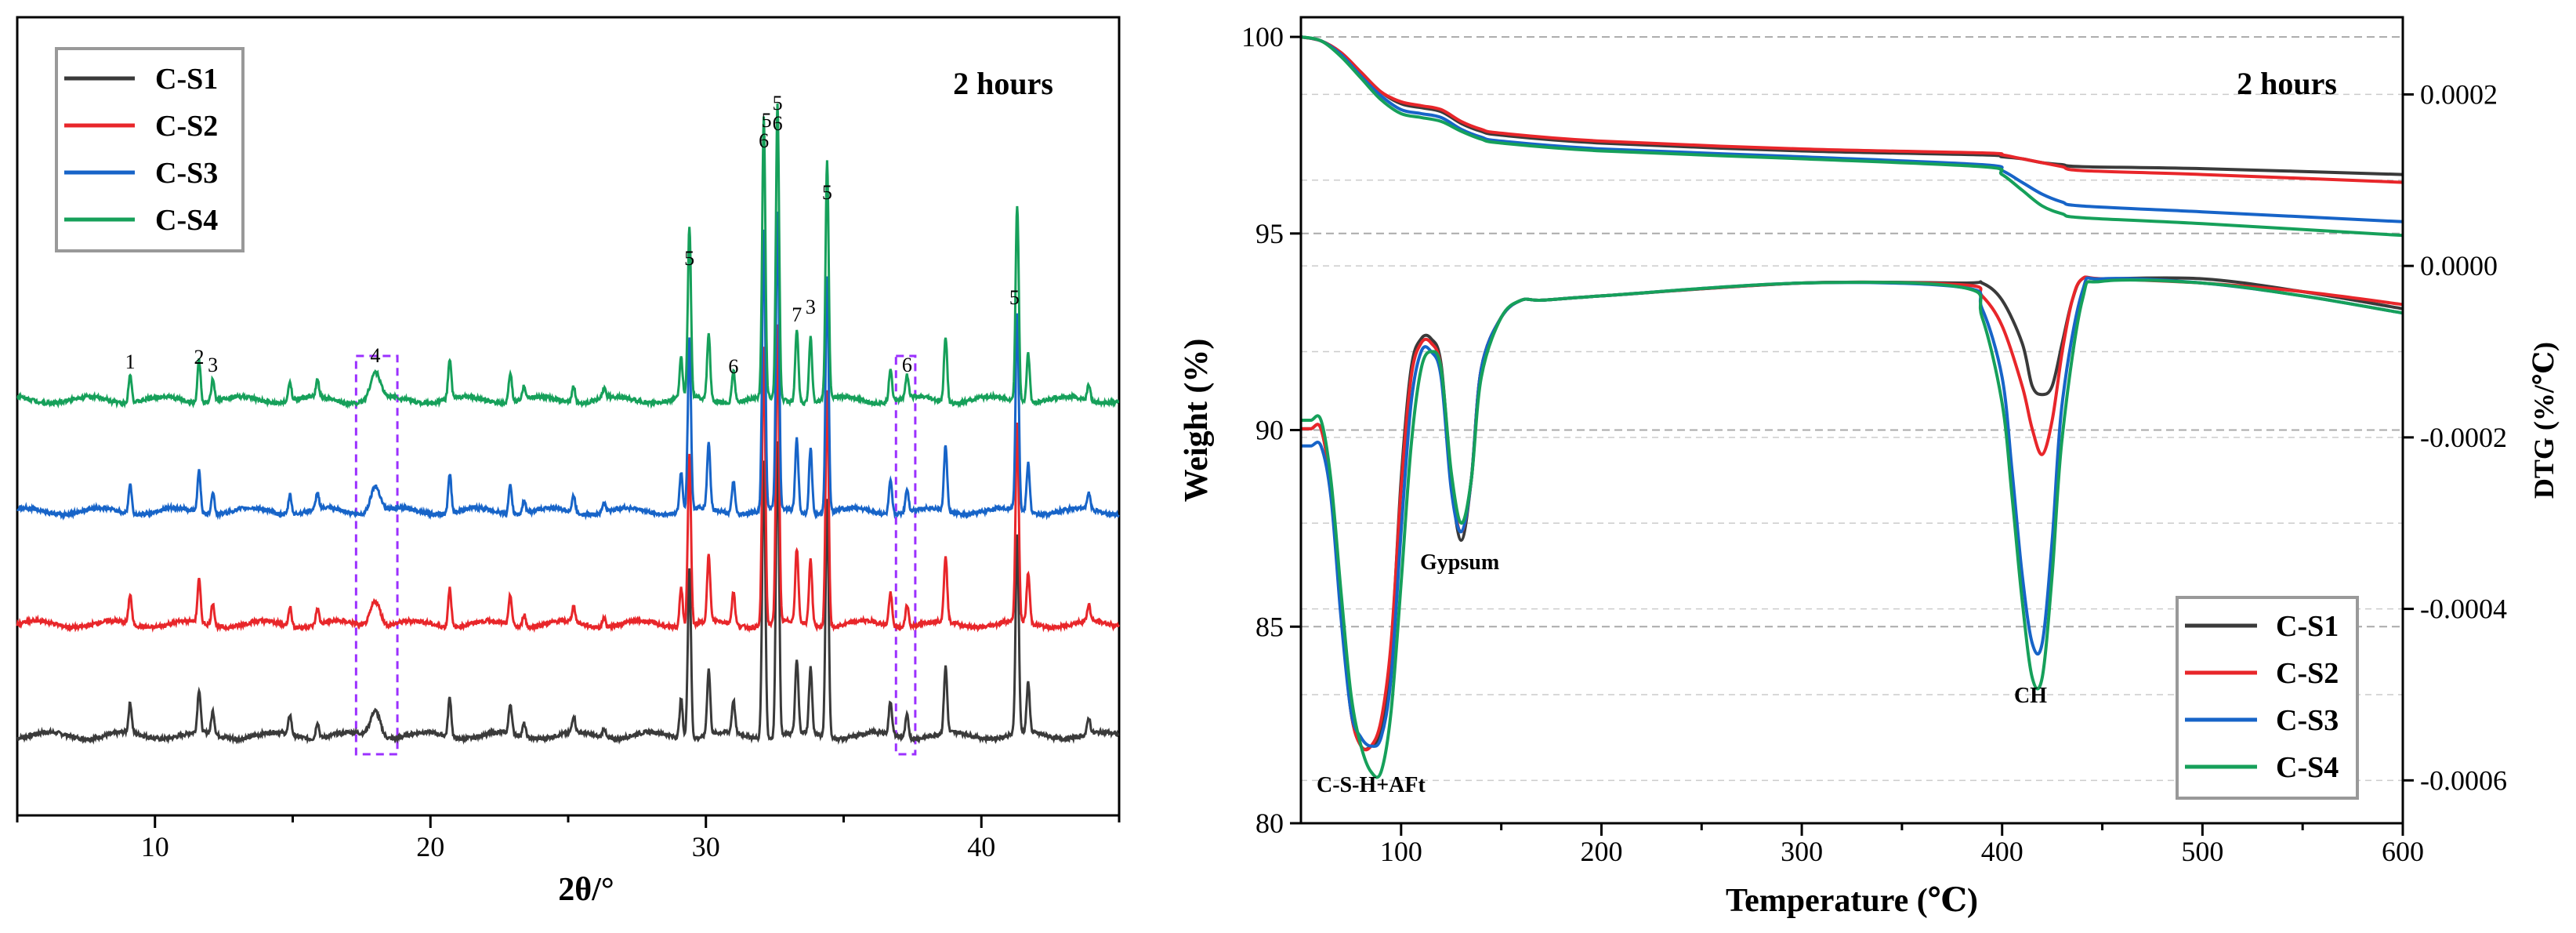 The height and width of the screenshot is (933, 2576). Describe the element at coordinates (2002, 852) in the screenshot. I see `tga-x-tick-label: 400` at that location.